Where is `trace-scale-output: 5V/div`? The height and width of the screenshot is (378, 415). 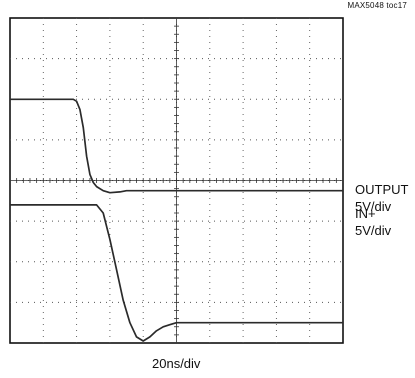 trace-scale-output: 5V/div is located at coordinates (373, 206).